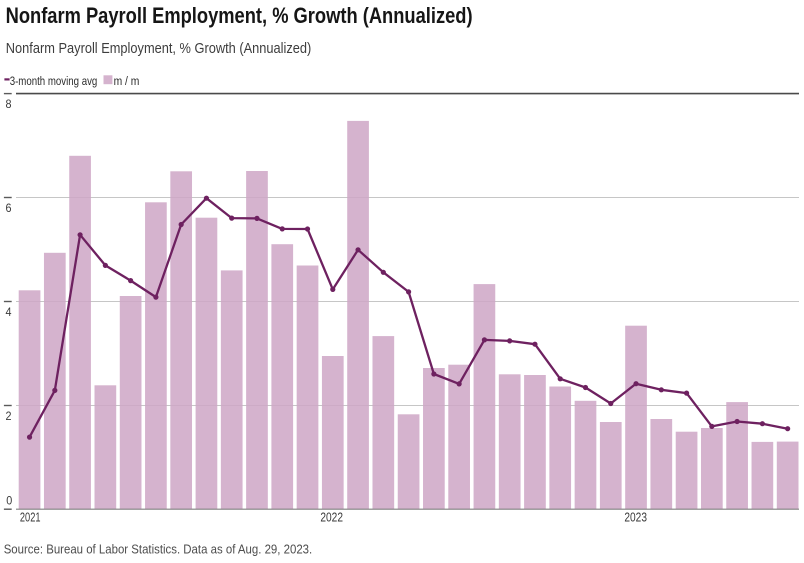  I want to click on svg-text: 0, so click(9, 500).